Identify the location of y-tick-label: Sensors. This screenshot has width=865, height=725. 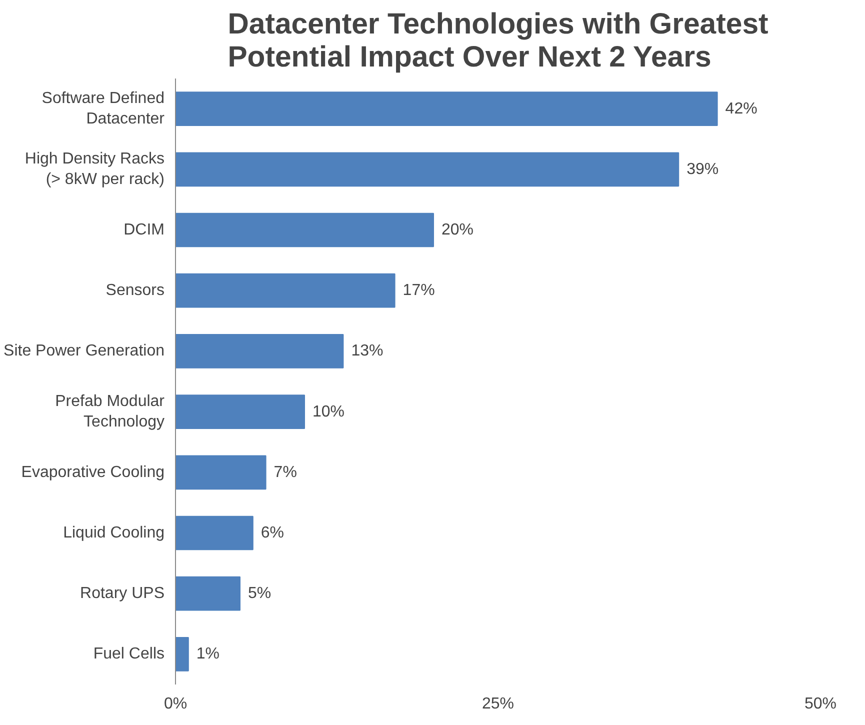
(135, 291).